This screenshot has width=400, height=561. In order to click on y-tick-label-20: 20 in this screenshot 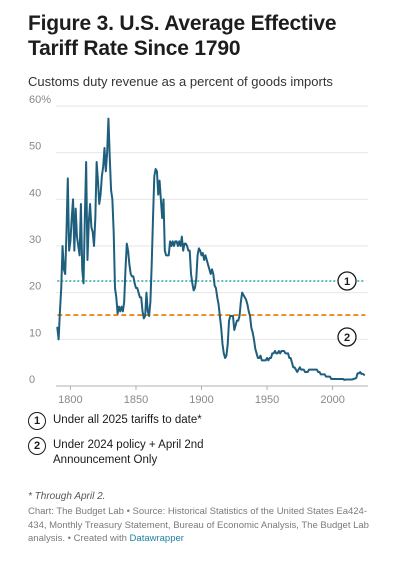, I will do `click(35, 287)`.